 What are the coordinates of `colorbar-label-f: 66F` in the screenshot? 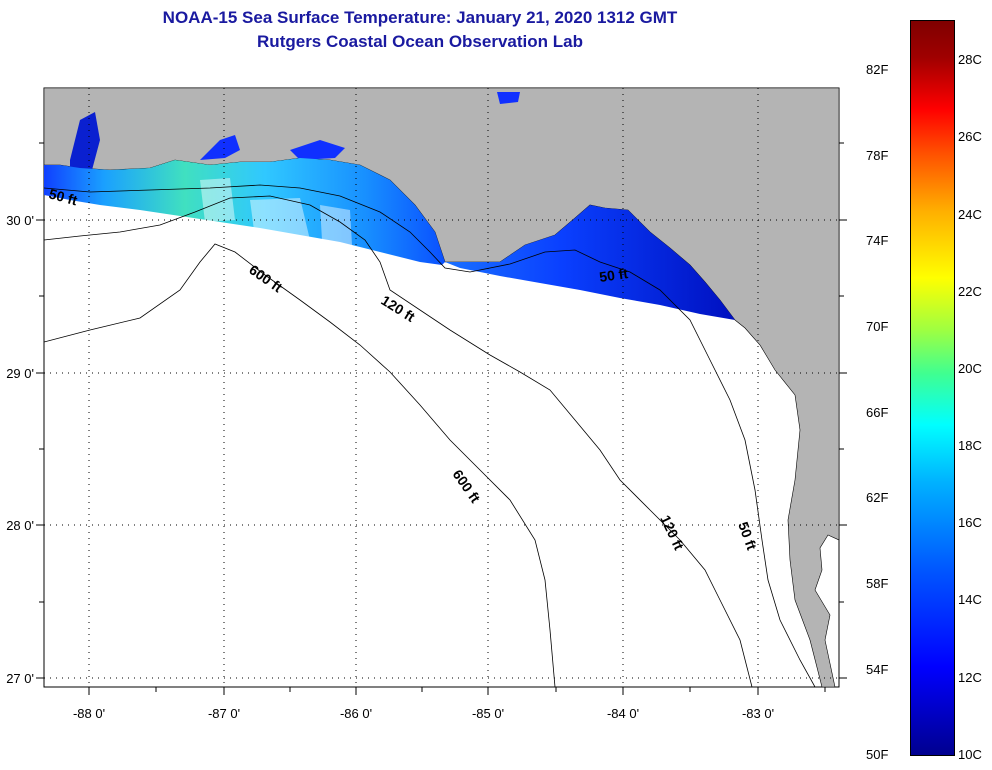 It's located at (877, 412).